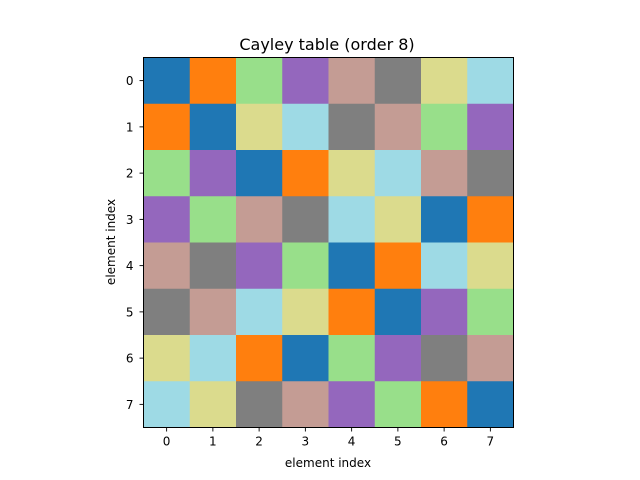  I want to click on x-axis-label: element index, so click(328, 463).